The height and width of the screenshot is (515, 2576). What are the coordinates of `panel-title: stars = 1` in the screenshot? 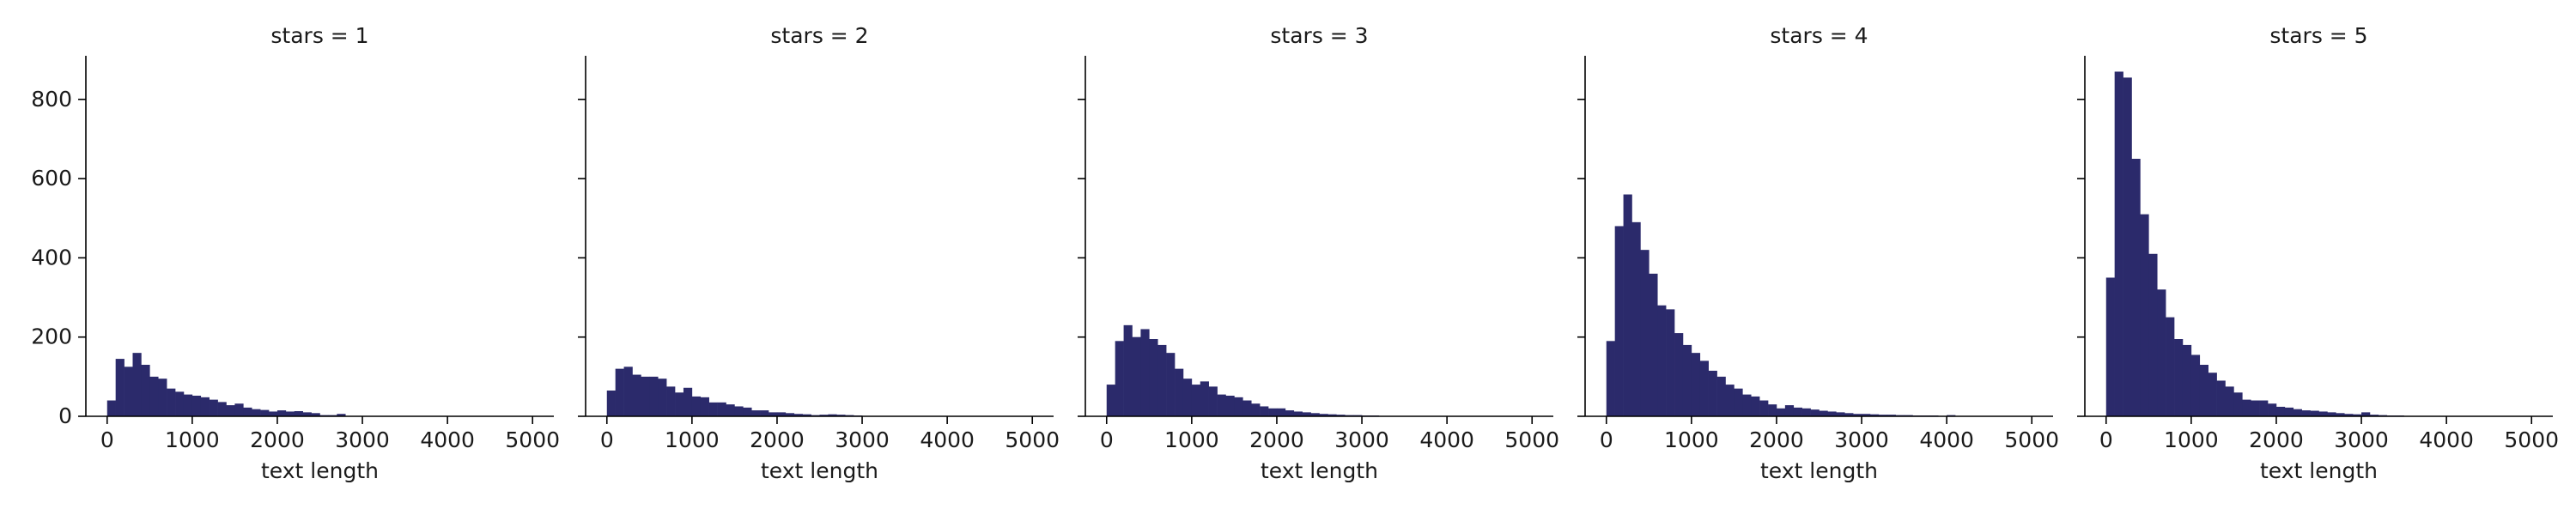 It's located at (319, 35).